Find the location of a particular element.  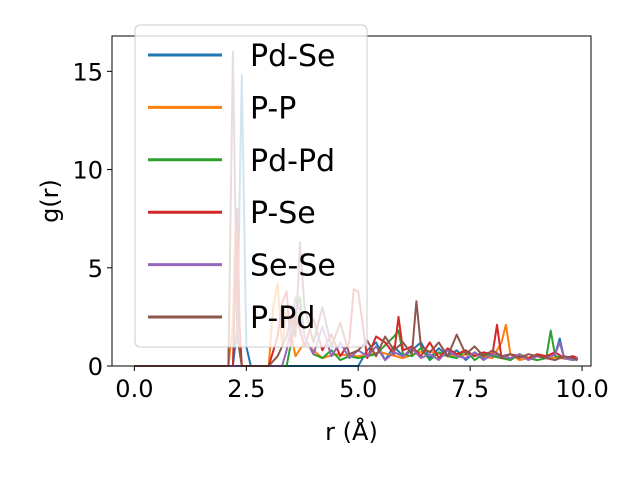

y-tick-label: 0 is located at coordinates (95, 367).